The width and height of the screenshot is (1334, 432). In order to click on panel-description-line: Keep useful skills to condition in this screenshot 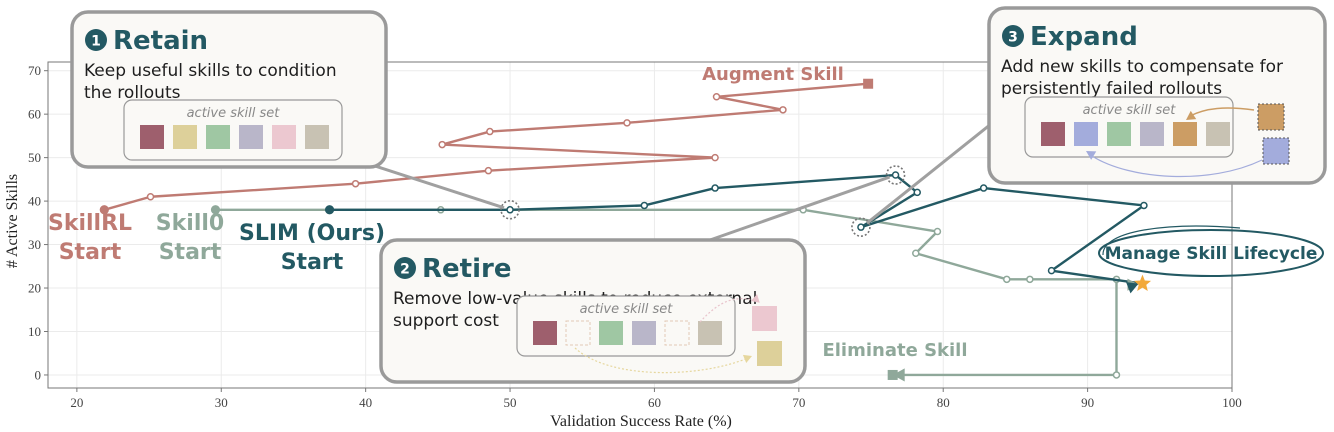, I will do `click(210, 71)`.